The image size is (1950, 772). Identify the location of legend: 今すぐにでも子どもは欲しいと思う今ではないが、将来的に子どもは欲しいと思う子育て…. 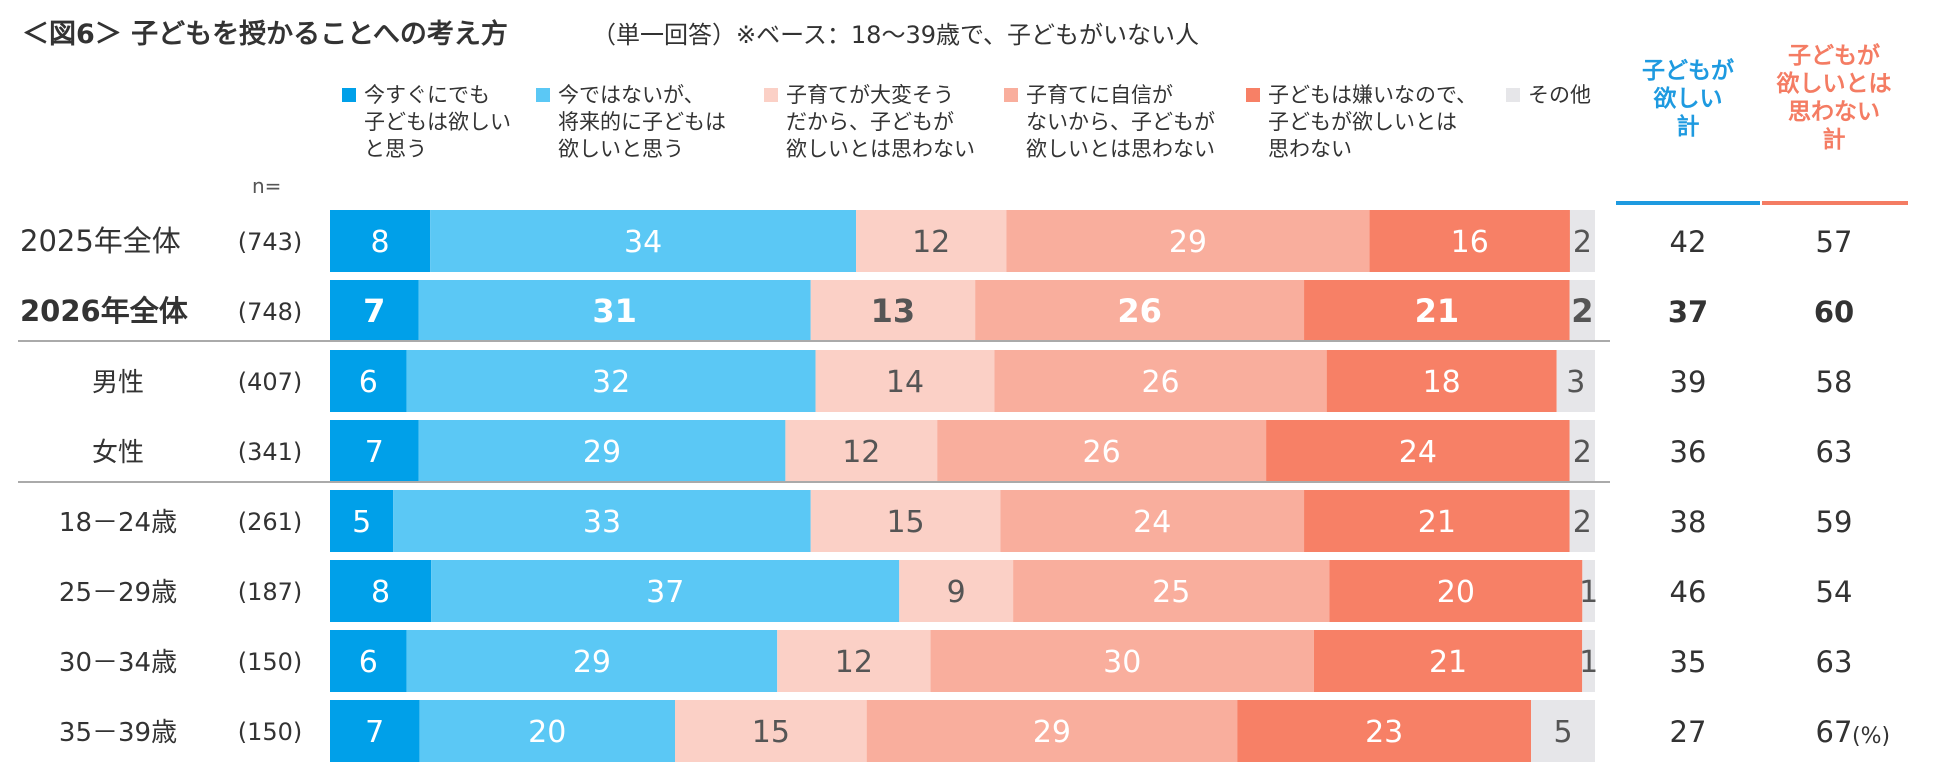
(966, 122).